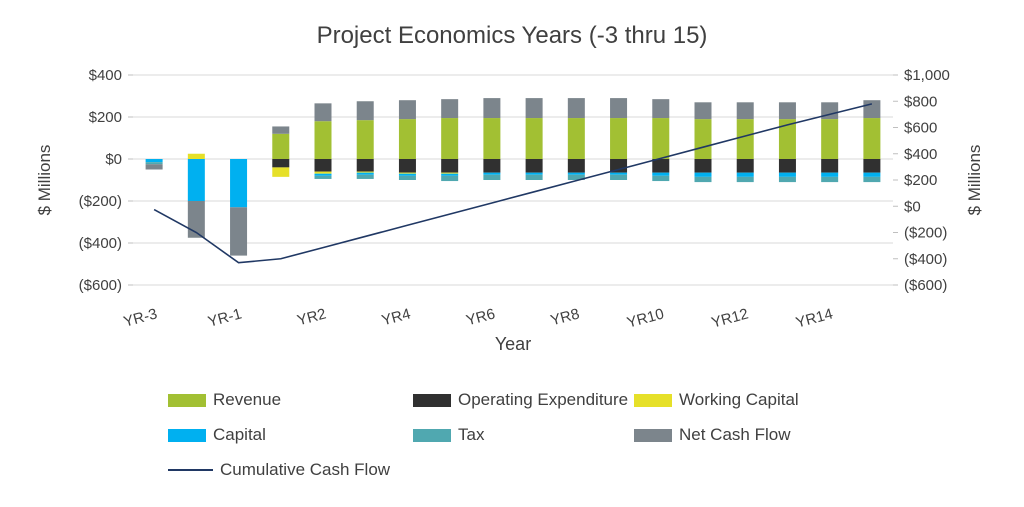  I want to click on legend-label-net-cash-flow: Net Cash Flow, so click(735, 434).